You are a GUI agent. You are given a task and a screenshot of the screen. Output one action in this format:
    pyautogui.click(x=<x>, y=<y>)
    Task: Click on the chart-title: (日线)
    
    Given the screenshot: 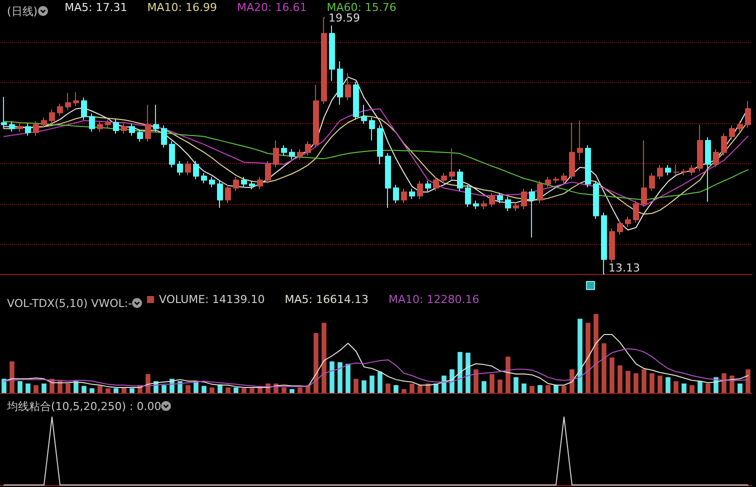 What is the action you would take?
    pyautogui.click(x=22, y=11)
    